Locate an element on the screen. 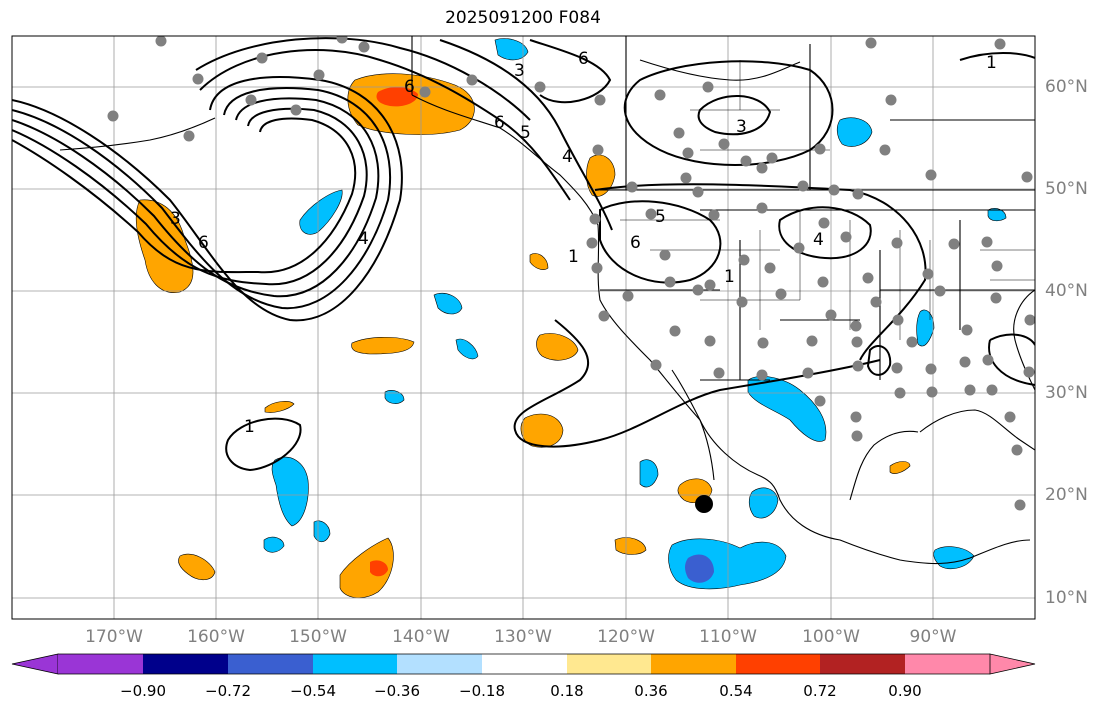  lon-label: 140°W is located at coordinates (421, 637).